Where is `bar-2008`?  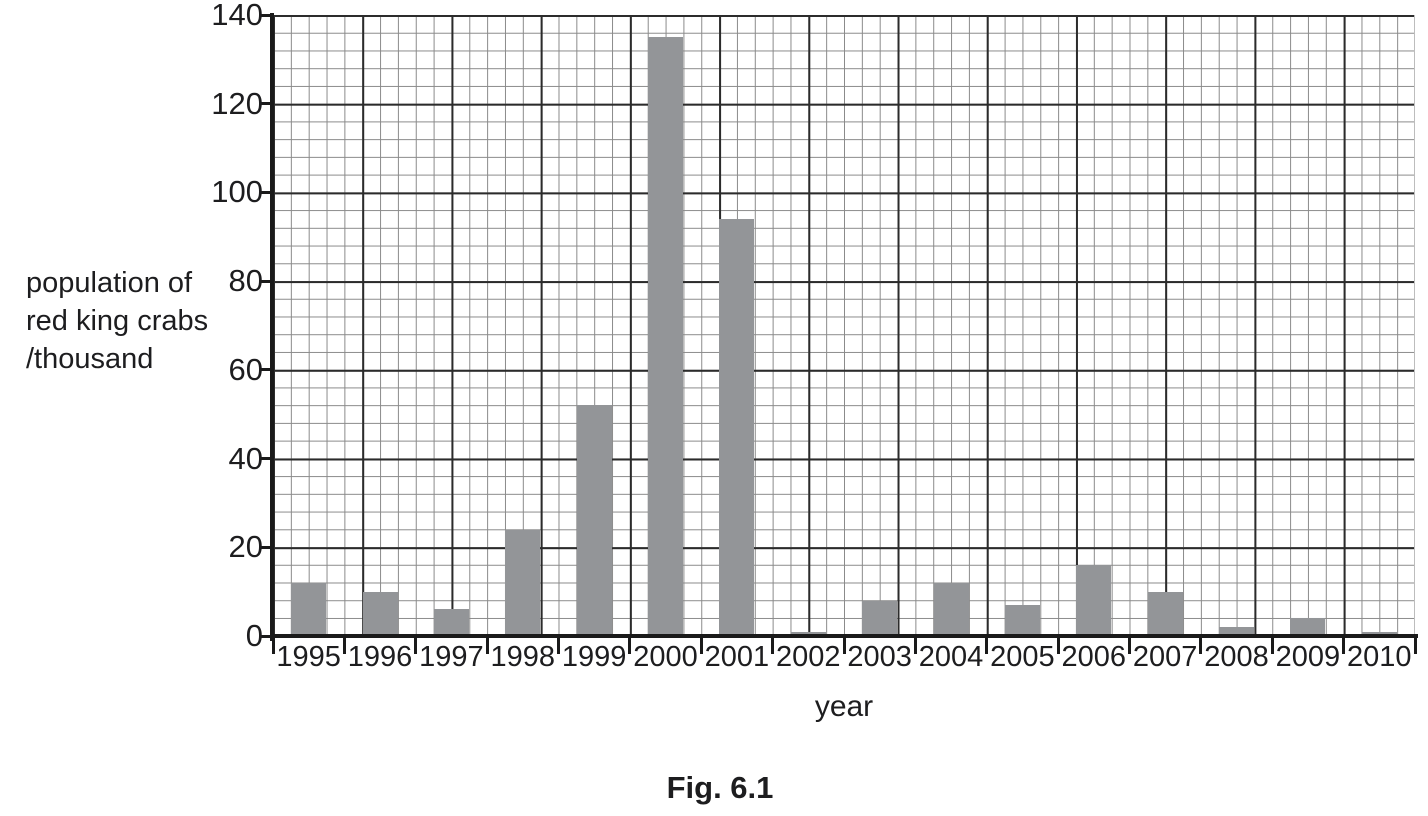 bar-2008 is located at coordinates (1237, 631).